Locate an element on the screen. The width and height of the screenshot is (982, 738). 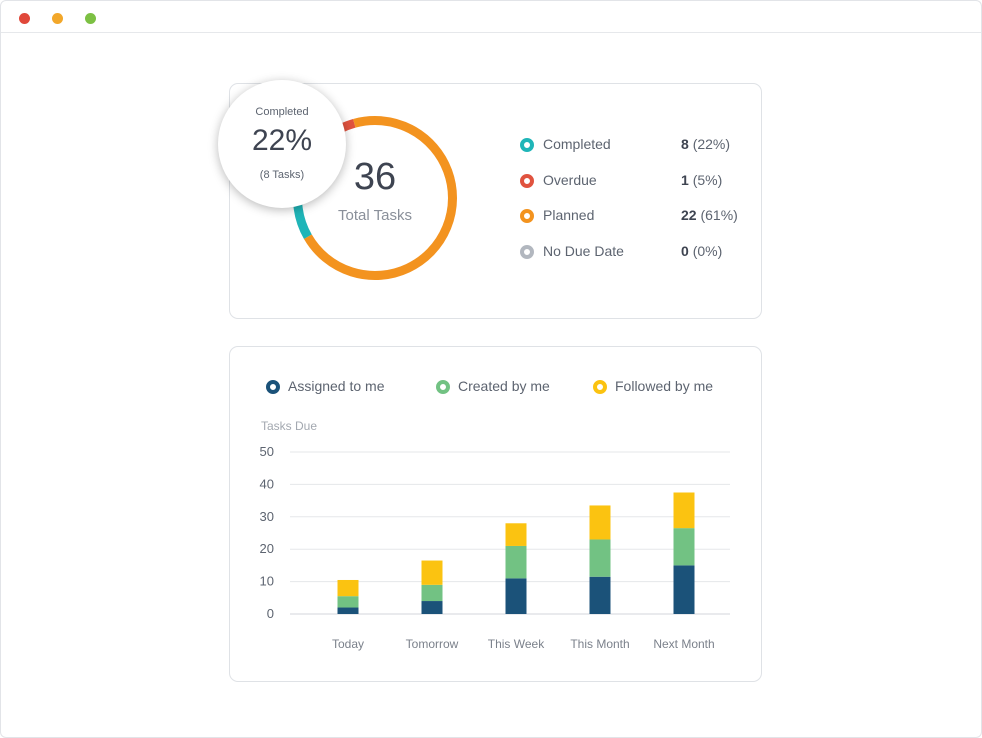
completed-dot-icon is located at coordinates (527, 145).